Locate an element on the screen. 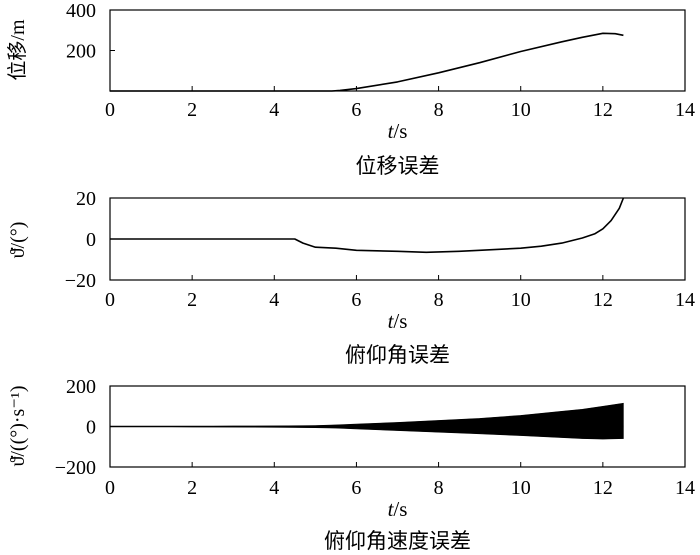 The image size is (700, 555). chart-caption: 位移误差 is located at coordinates (398, 166).